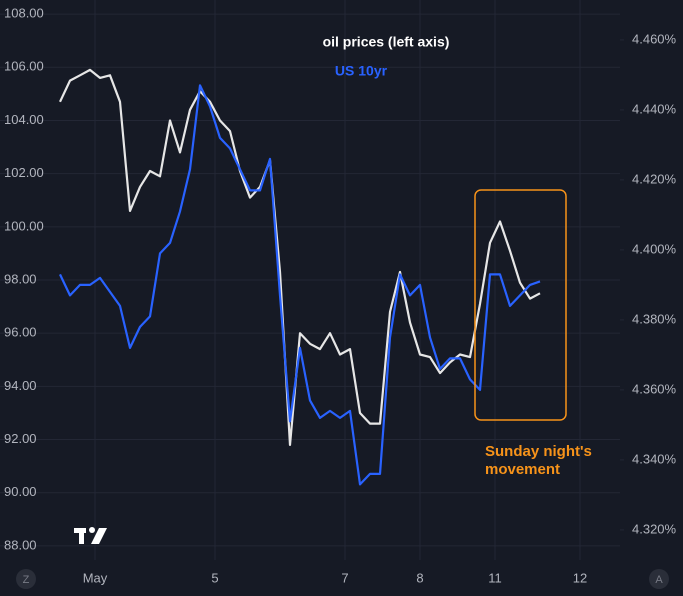 Image resolution: width=683 pixels, height=596 pixels. I want to click on x-tick-label: 12, so click(580, 577).